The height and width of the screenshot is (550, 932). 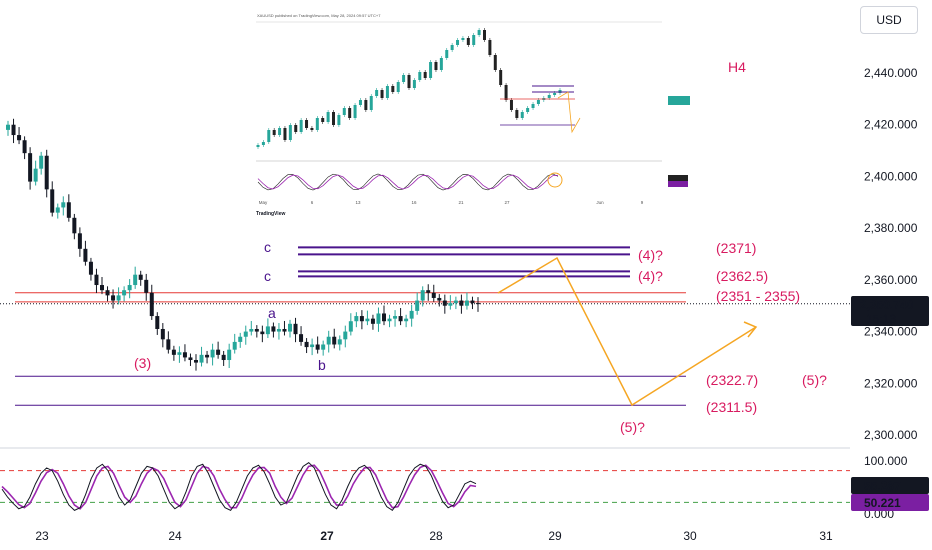 I want to click on oscillator-k-line, so click(x=239, y=487).